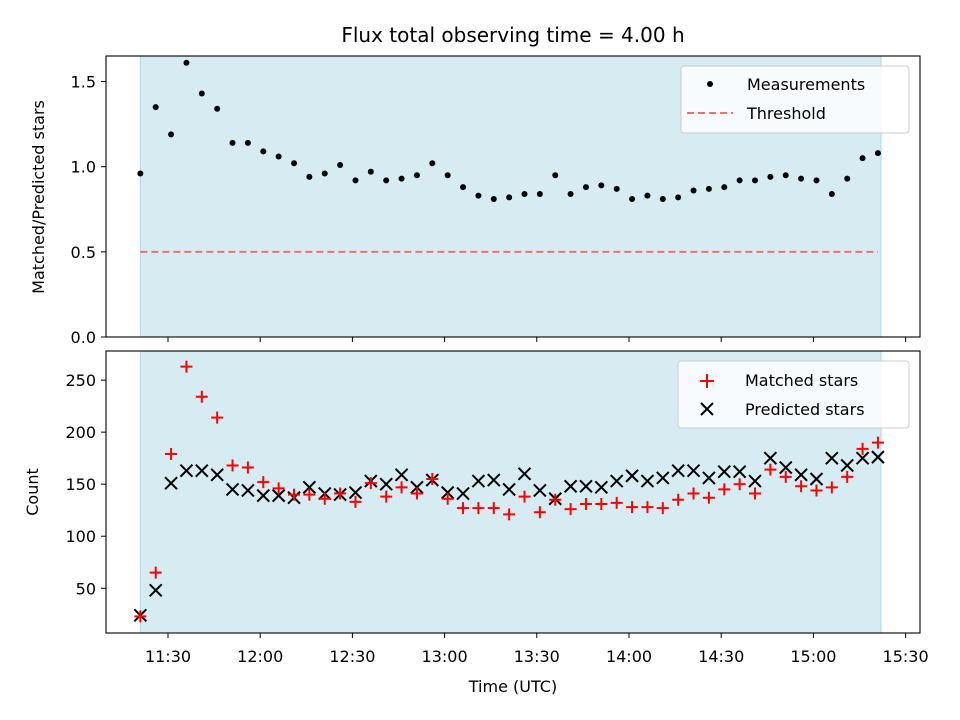  I want to click on x-tick-label: 12:00, so click(260, 656).